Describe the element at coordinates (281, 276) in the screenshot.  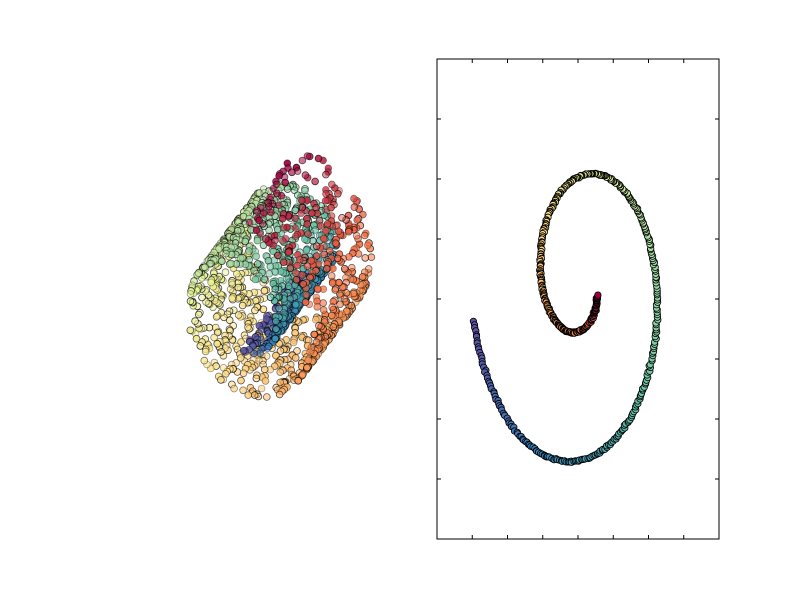
I see `swiss-roll-3d-scatter` at that location.